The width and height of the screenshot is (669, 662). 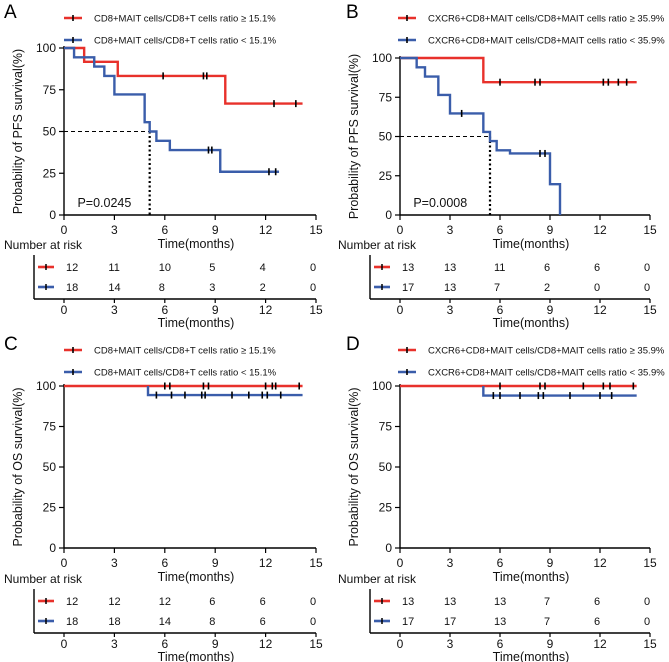 What do you see at coordinates (440, 203) in the screenshot?
I see `p-value: P=0.0008` at bounding box center [440, 203].